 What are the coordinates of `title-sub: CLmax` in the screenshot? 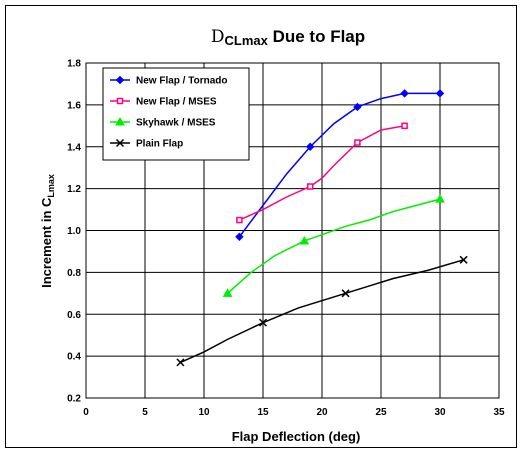 It's located at (247, 40).